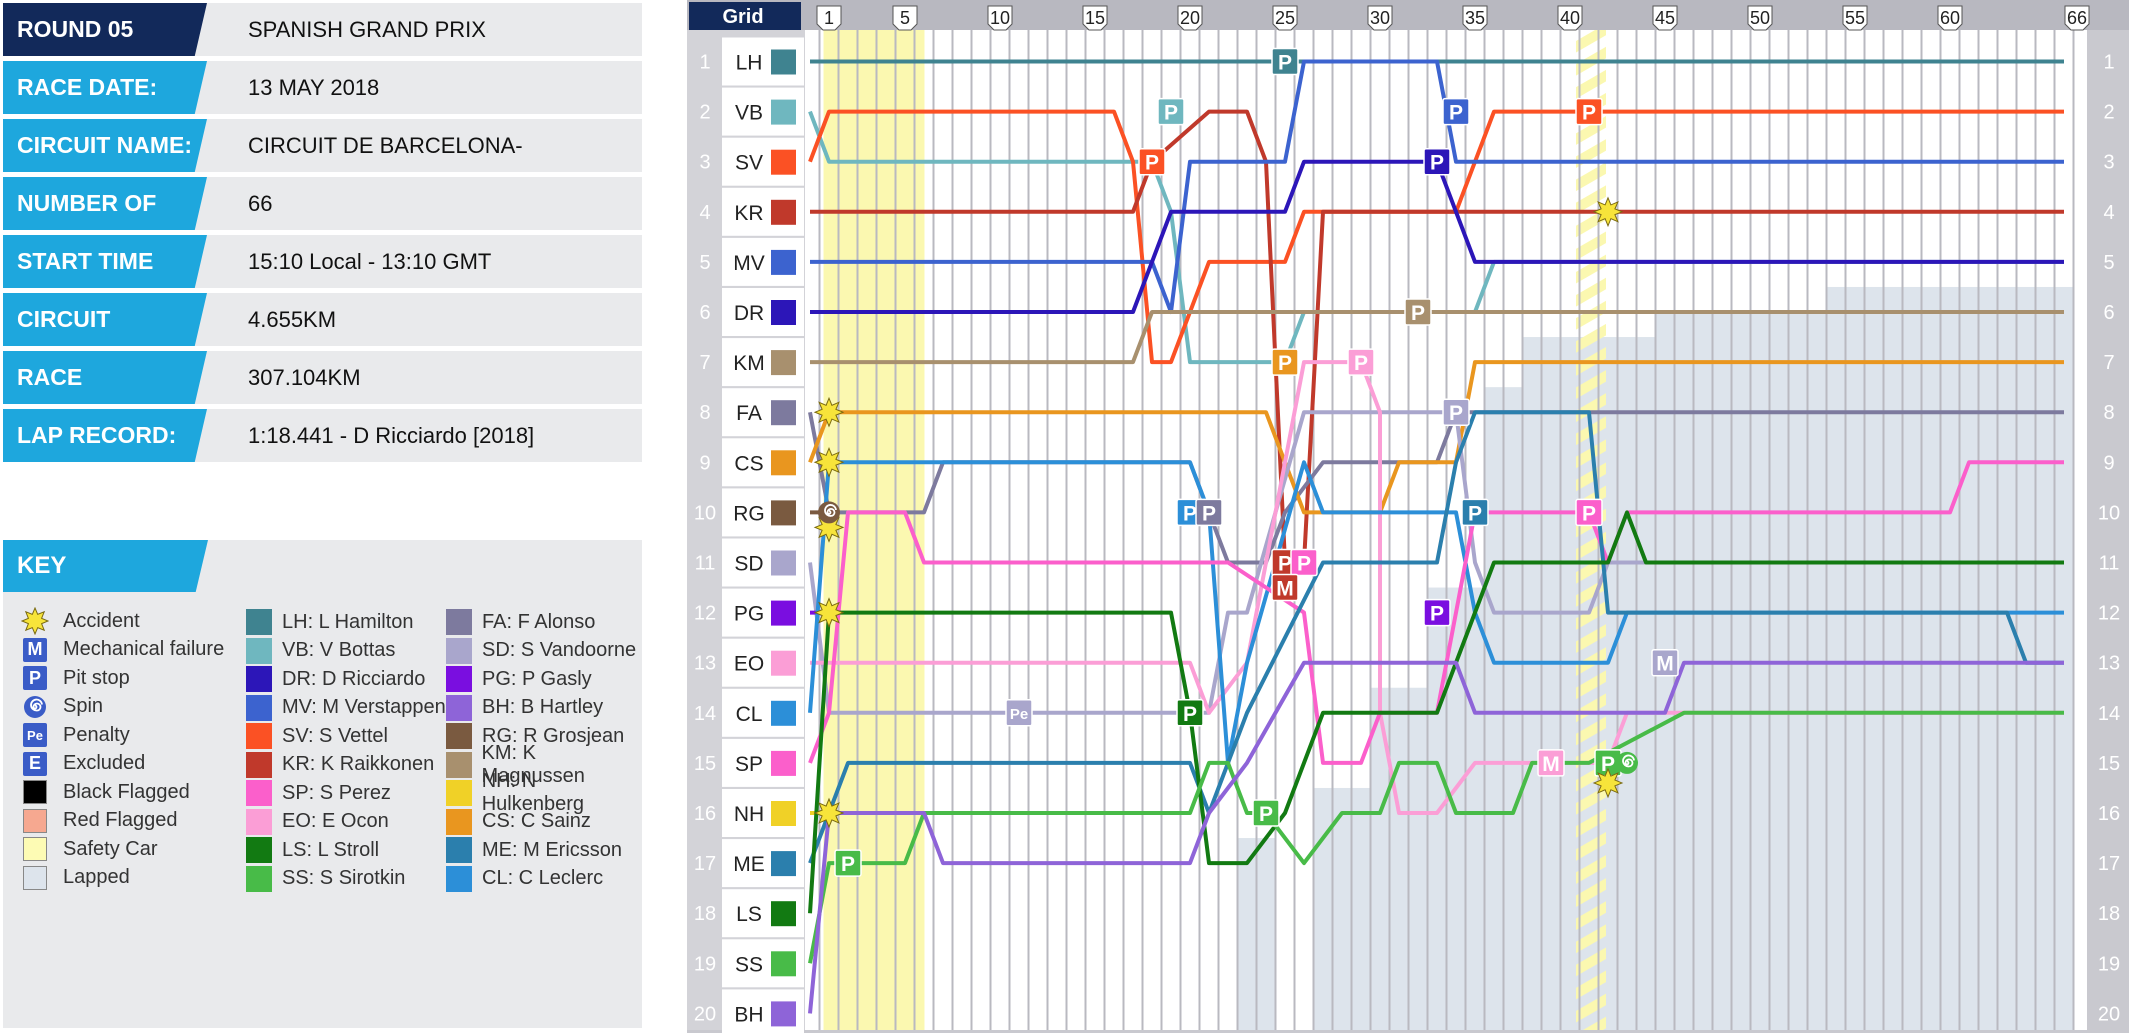  Describe the element at coordinates (96, 734) in the screenshot. I see `key-event-label: Penalty` at that location.